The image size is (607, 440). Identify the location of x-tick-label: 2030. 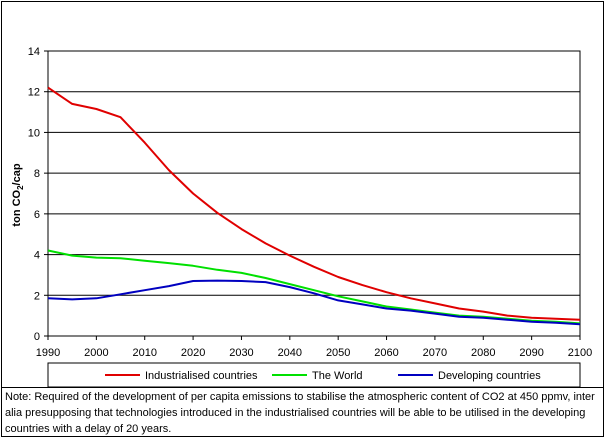
(241, 353).